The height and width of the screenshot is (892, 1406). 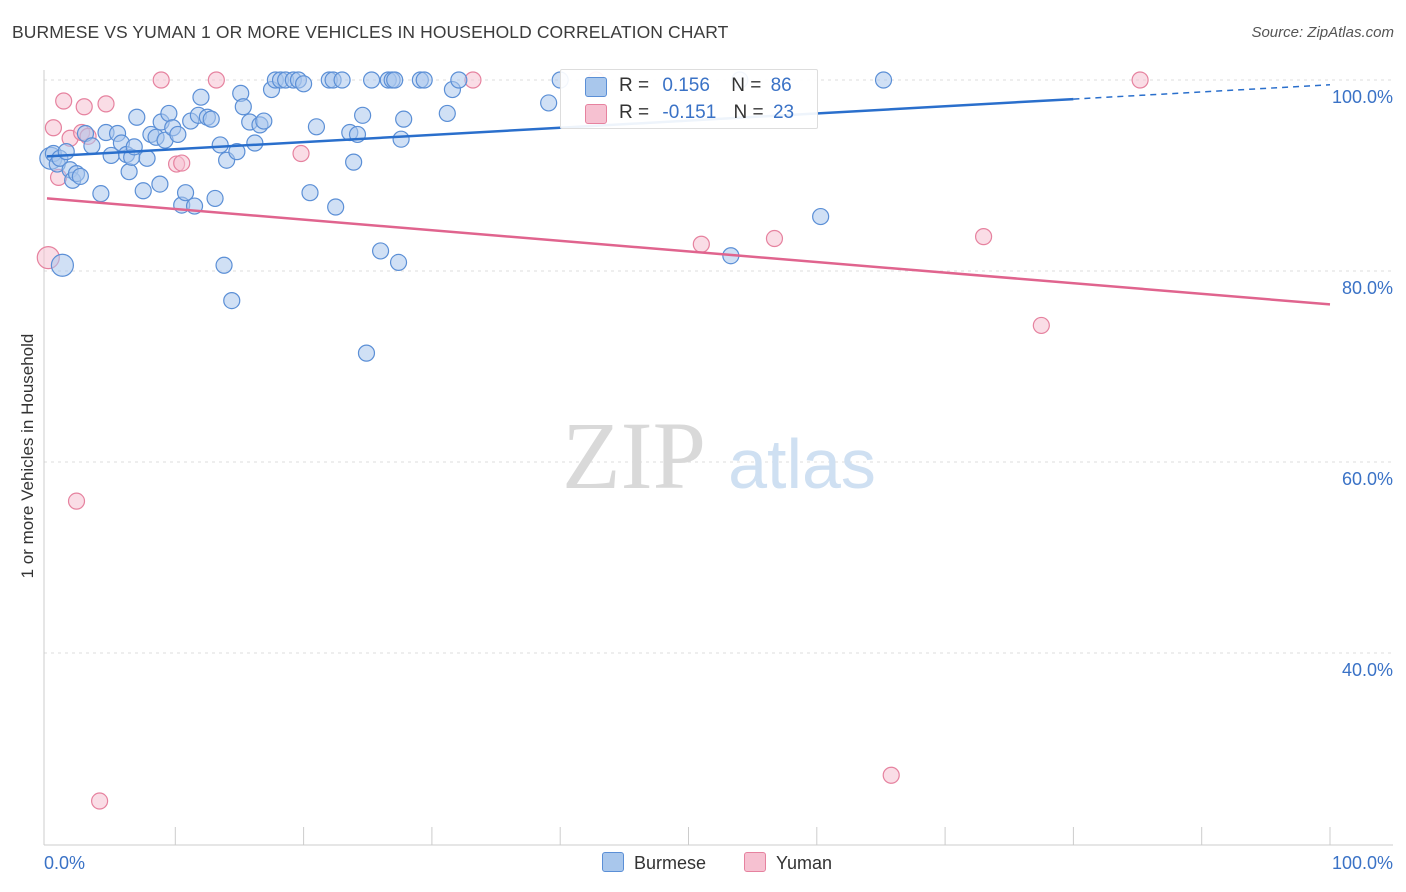 What do you see at coordinates (783, 112) in the screenshot?
I see `yuman-n-value: 23` at bounding box center [783, 112].